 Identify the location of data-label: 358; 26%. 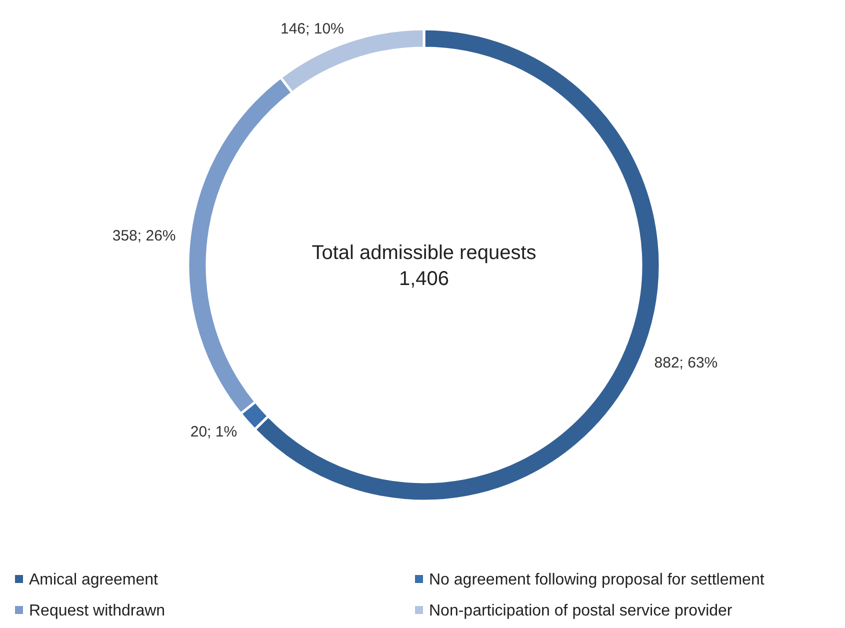
(144, 236).